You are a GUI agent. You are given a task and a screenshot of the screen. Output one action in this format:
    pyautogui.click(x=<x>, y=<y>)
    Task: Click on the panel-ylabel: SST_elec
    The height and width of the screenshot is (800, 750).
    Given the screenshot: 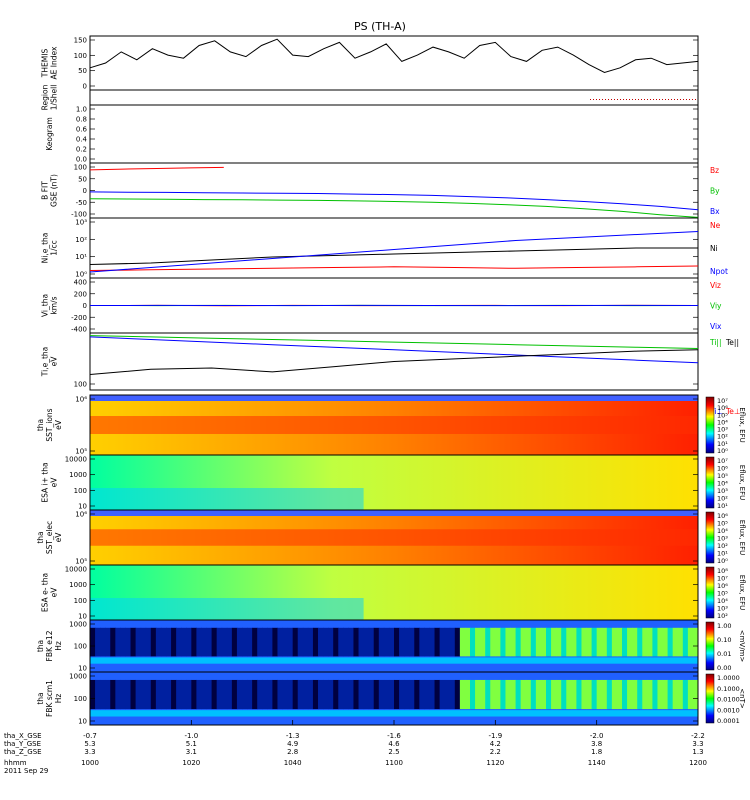 What is the action you would take?
    pyautogui.click(x=49, y=537)
    